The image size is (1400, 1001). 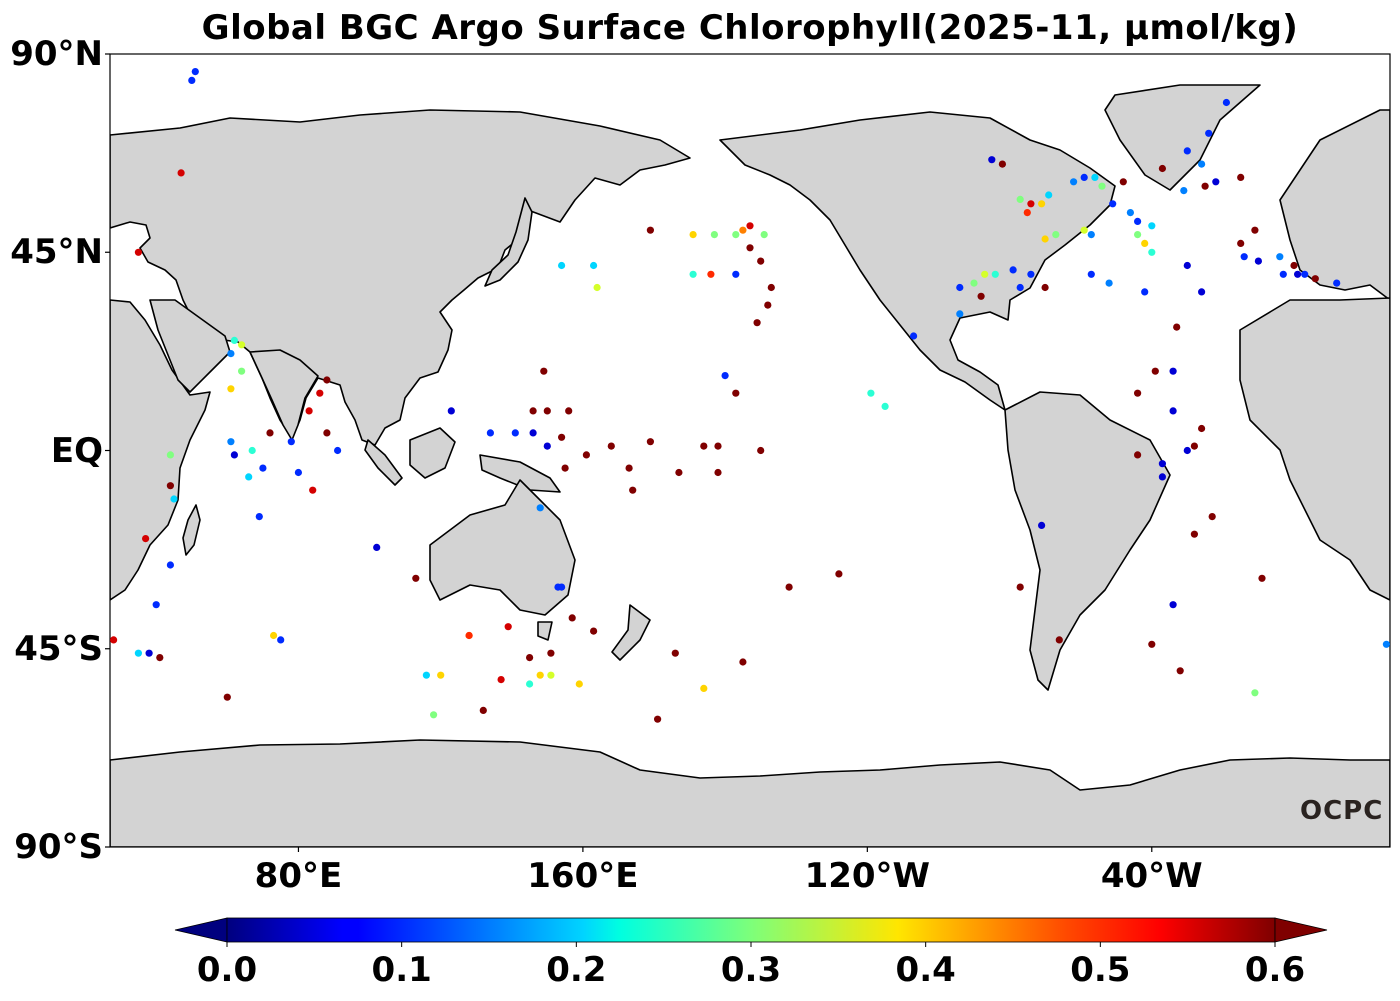 What do you see at coordinates (58, 847) in the screenshot?
I see `lat-tick-label: 90°S` at bounding box center [58, 847].